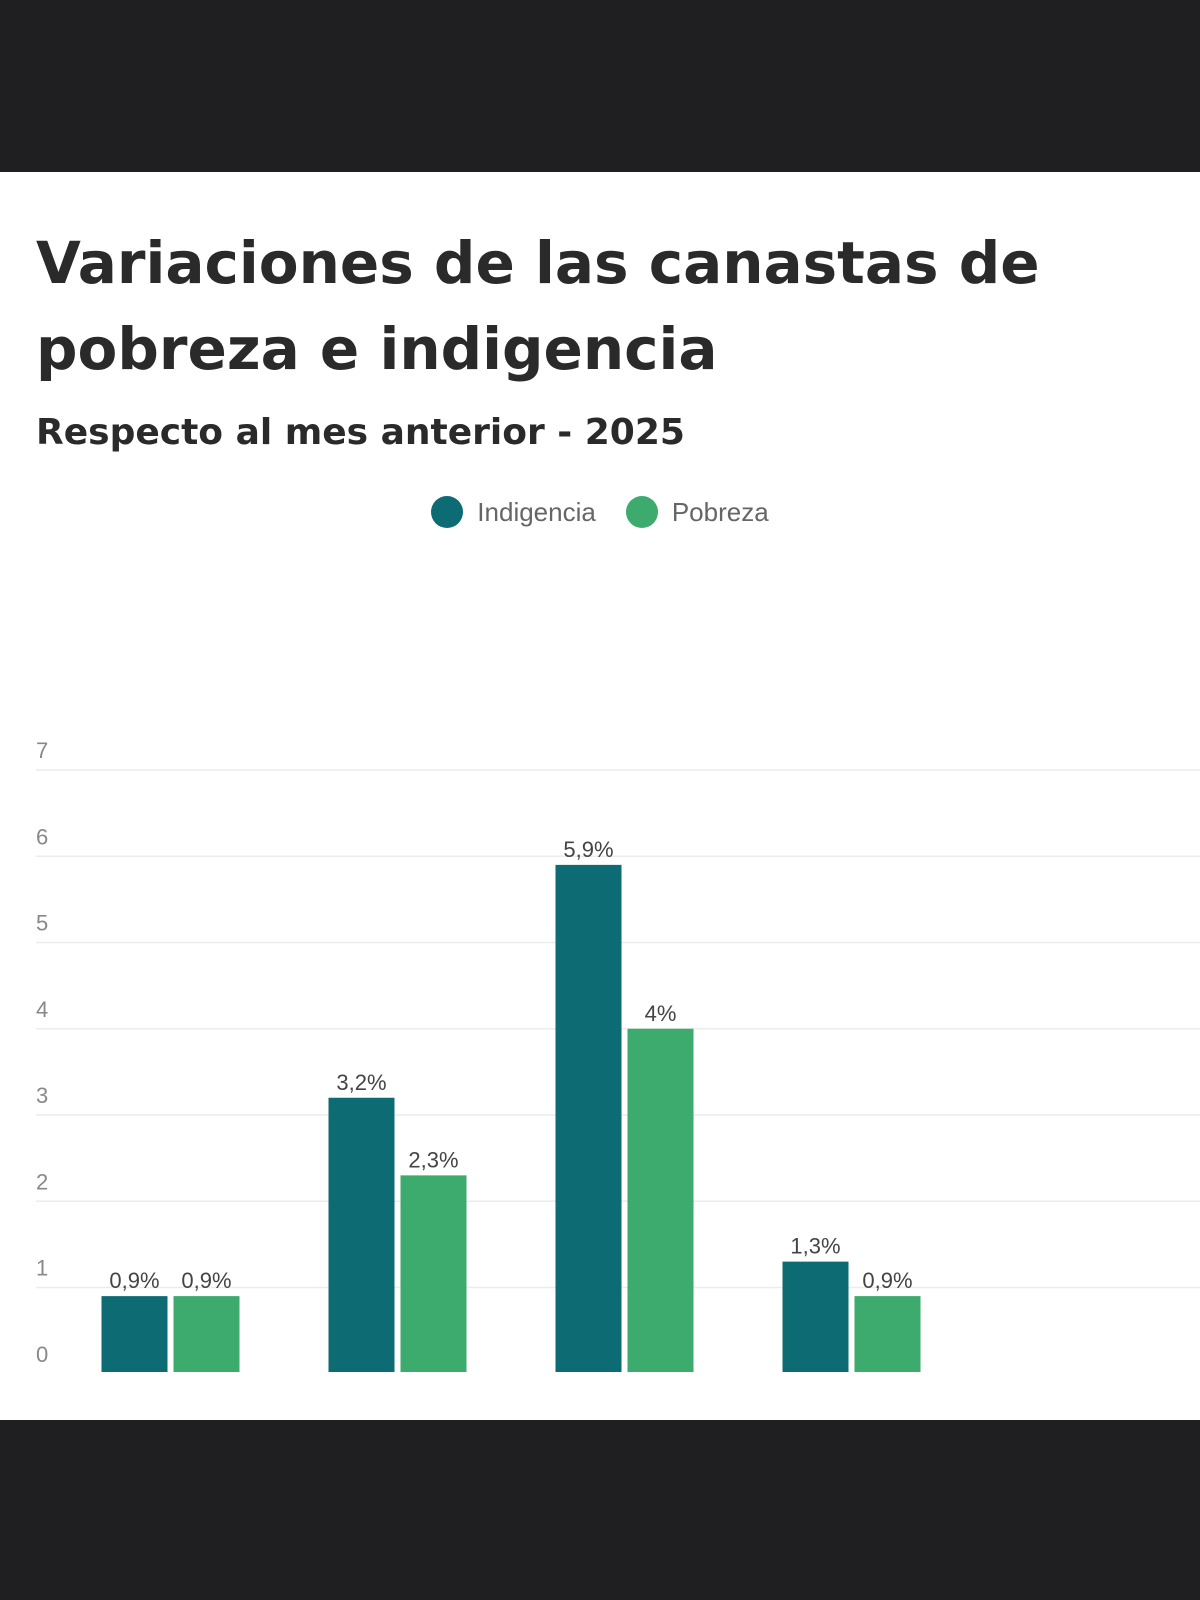 This screenshot has width=1200, height=1600. I want to click on y-tick-label: 1, so click(42, 1268).